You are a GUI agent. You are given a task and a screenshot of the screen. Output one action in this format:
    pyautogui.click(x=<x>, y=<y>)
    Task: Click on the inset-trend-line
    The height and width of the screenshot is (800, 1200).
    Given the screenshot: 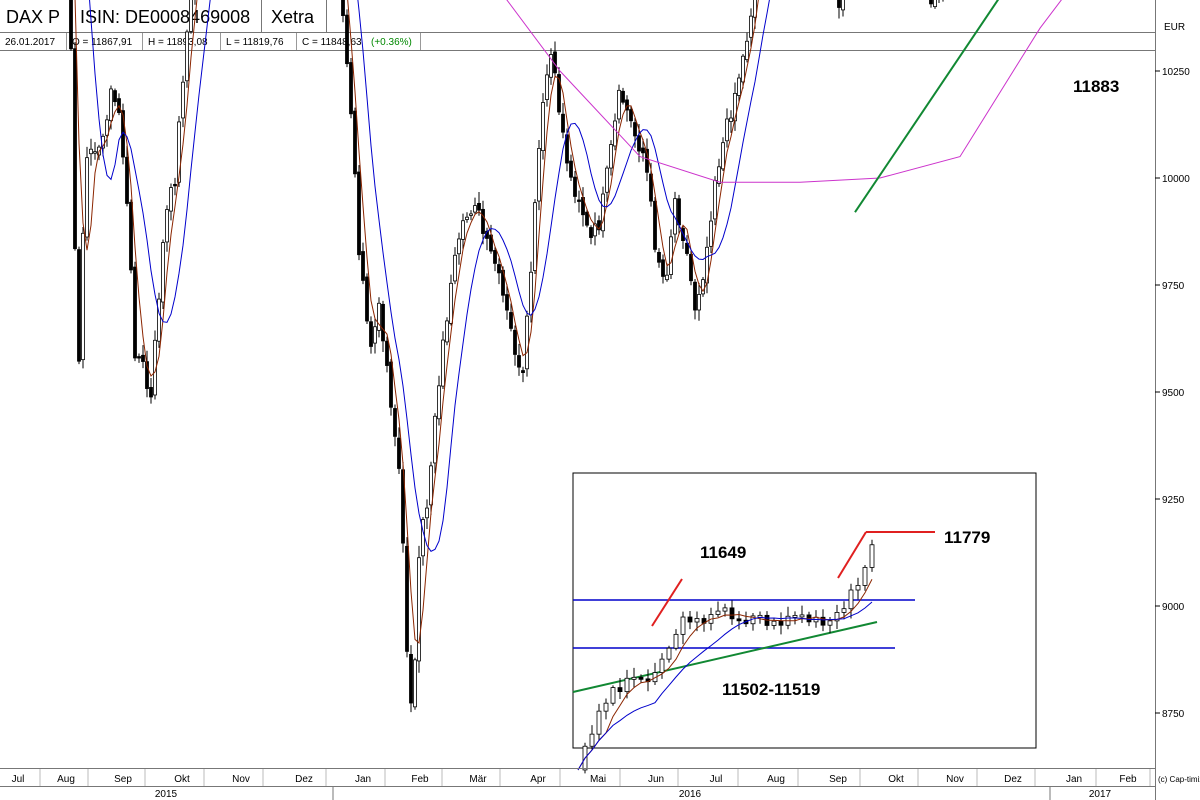 What is the action you would take?
    pyautogui.click(x=725, y=657)
    